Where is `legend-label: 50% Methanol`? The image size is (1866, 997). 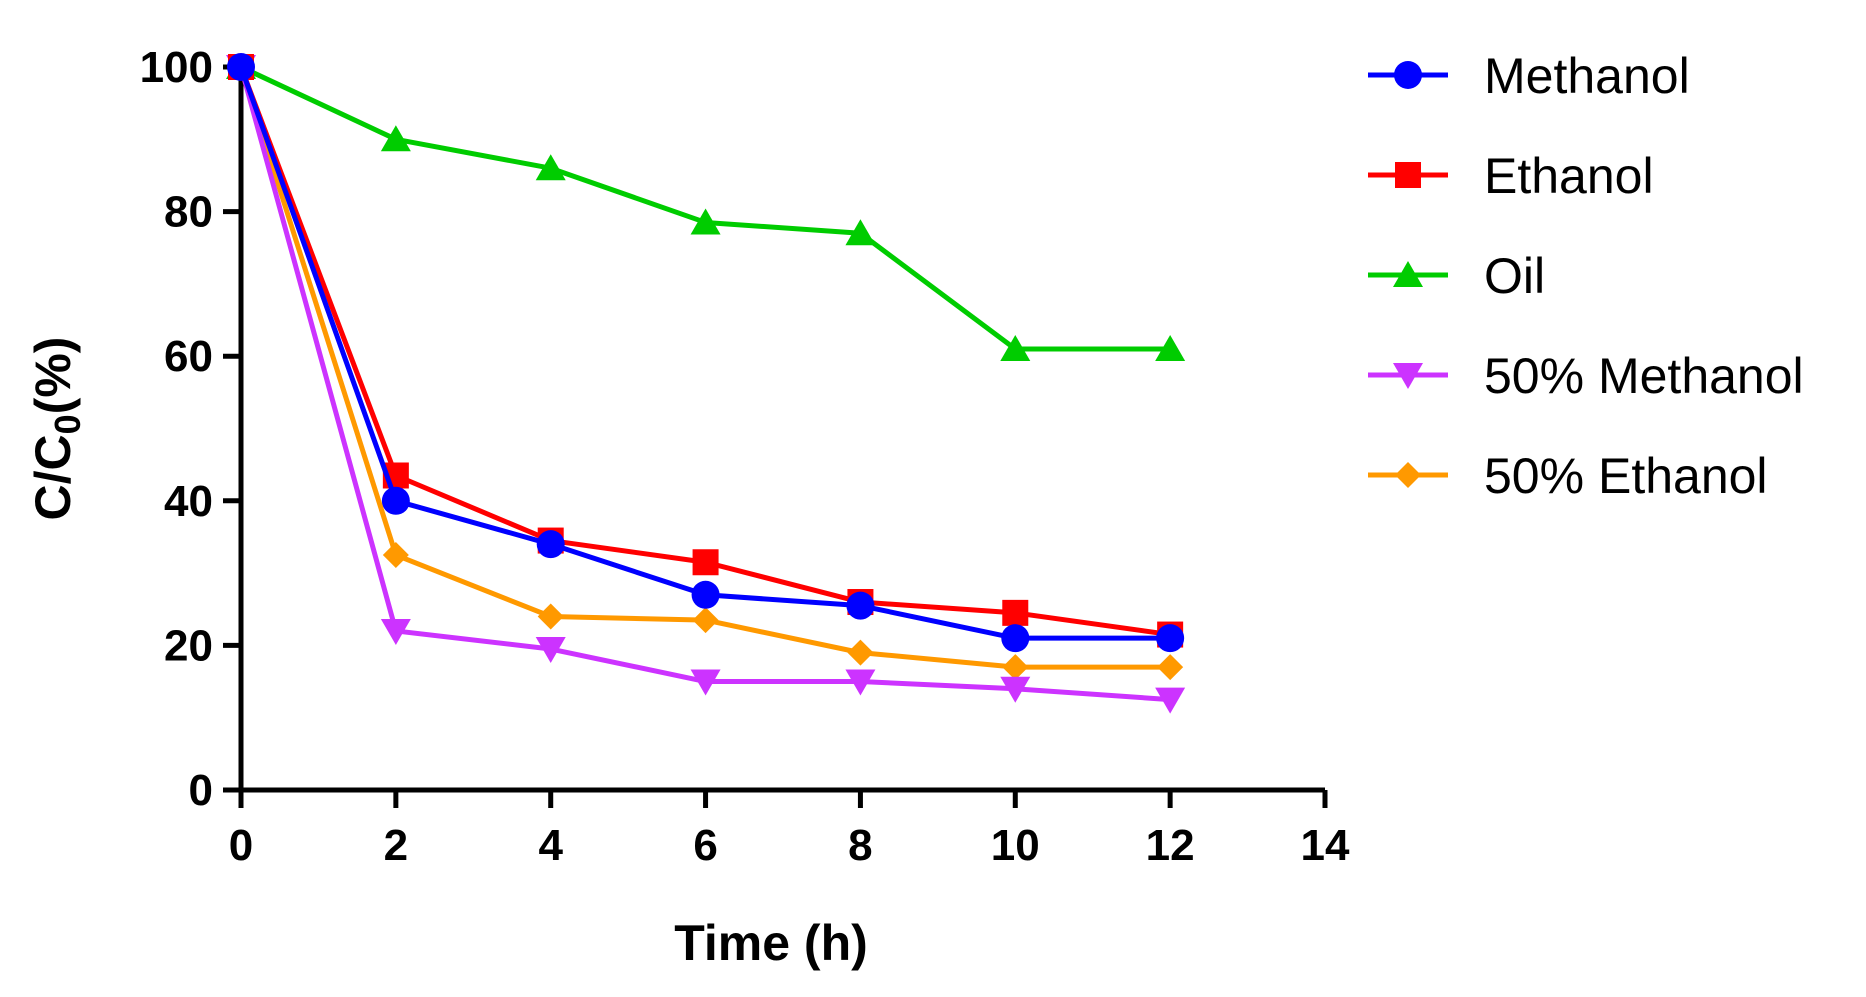 legend-label: 50% Methanol is located at coordinates (1644, 376).